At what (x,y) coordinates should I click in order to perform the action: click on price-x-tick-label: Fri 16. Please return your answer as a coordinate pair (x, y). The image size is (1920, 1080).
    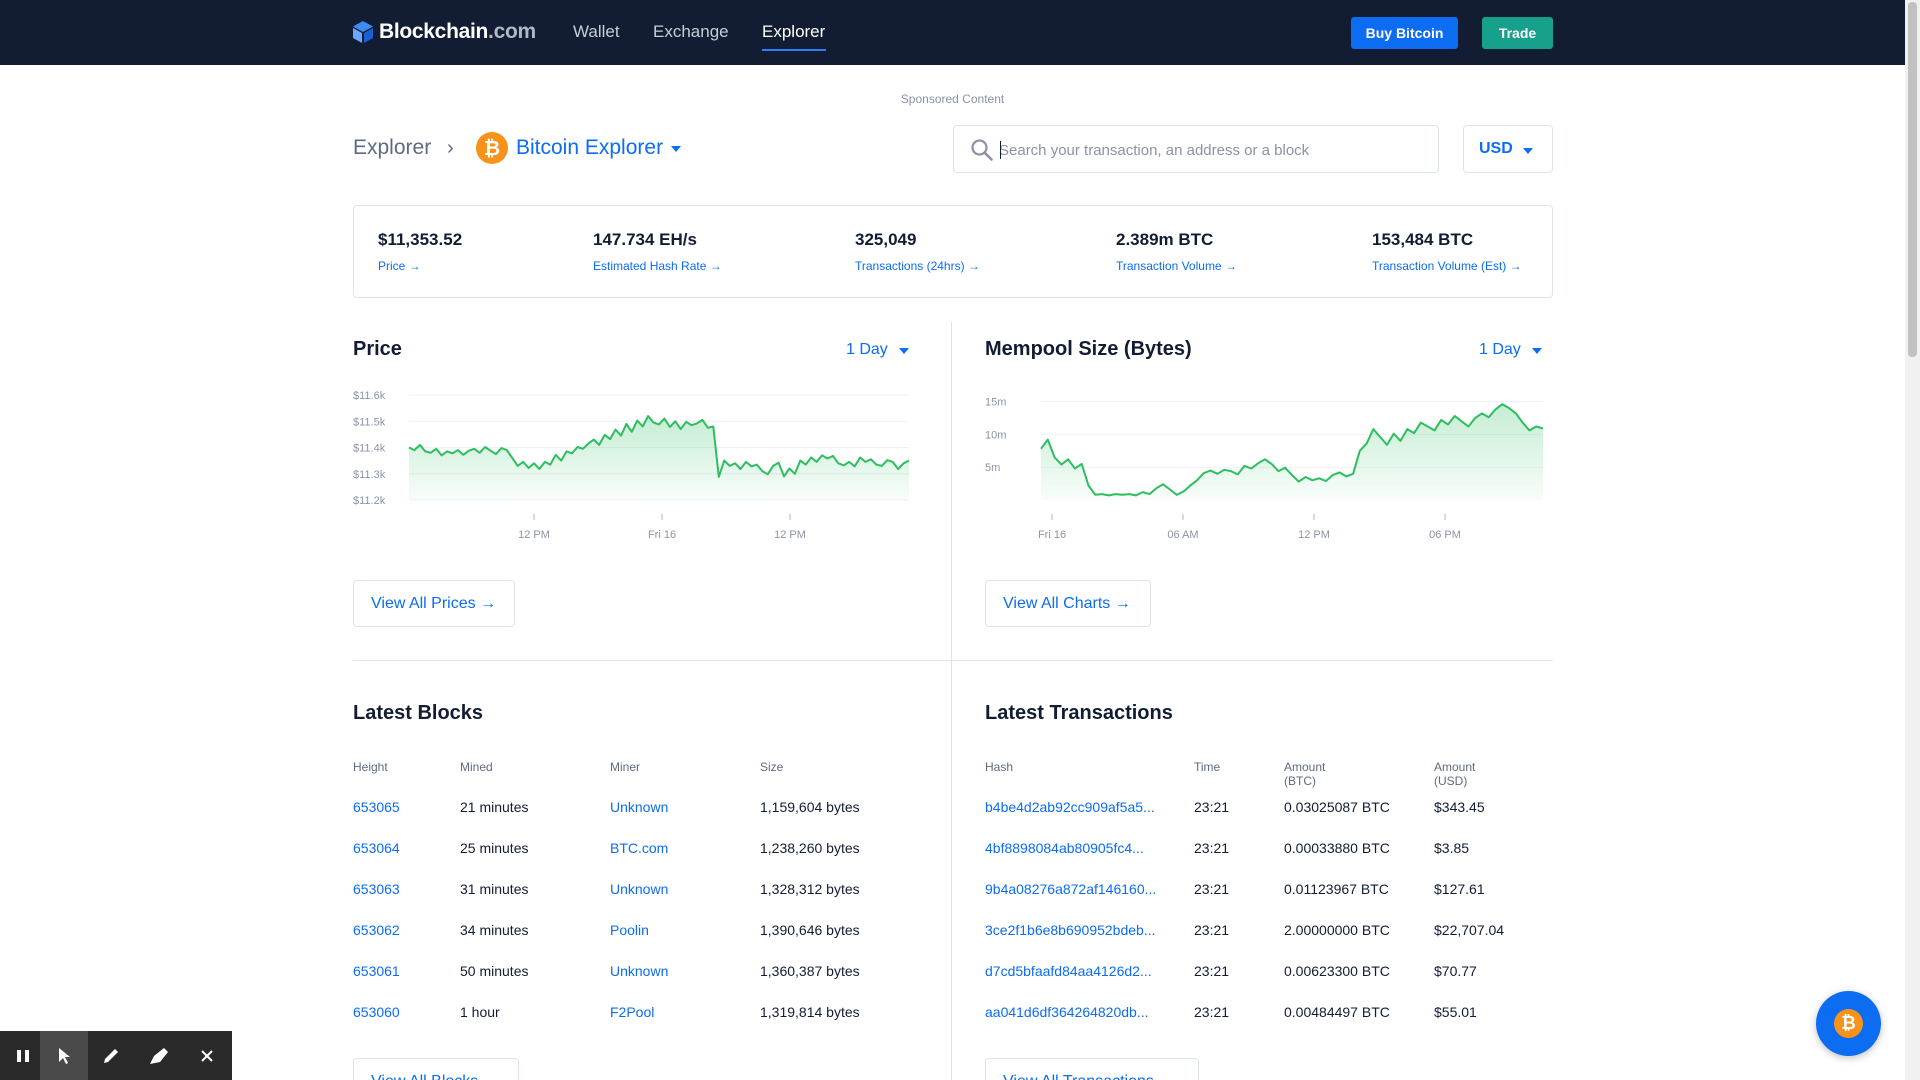
    Looking at the image, I should click on (662, 535).